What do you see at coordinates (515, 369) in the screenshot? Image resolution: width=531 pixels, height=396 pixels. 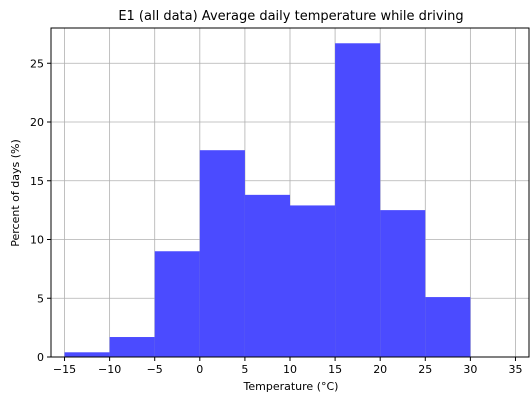 I see `x-tick-label: 35` at bounding box center [515, 369].